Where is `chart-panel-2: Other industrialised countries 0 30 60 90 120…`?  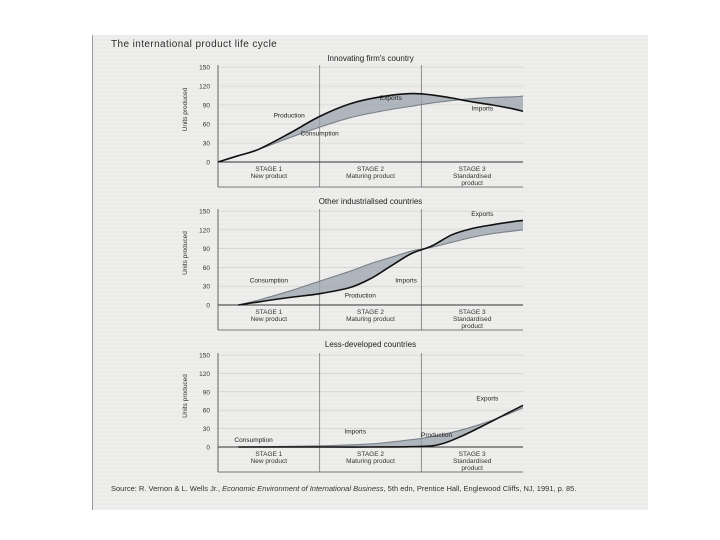
chart-panel-2: Other industrialised countries 0 30 60 90 120… is located at coordinates (353, 264).